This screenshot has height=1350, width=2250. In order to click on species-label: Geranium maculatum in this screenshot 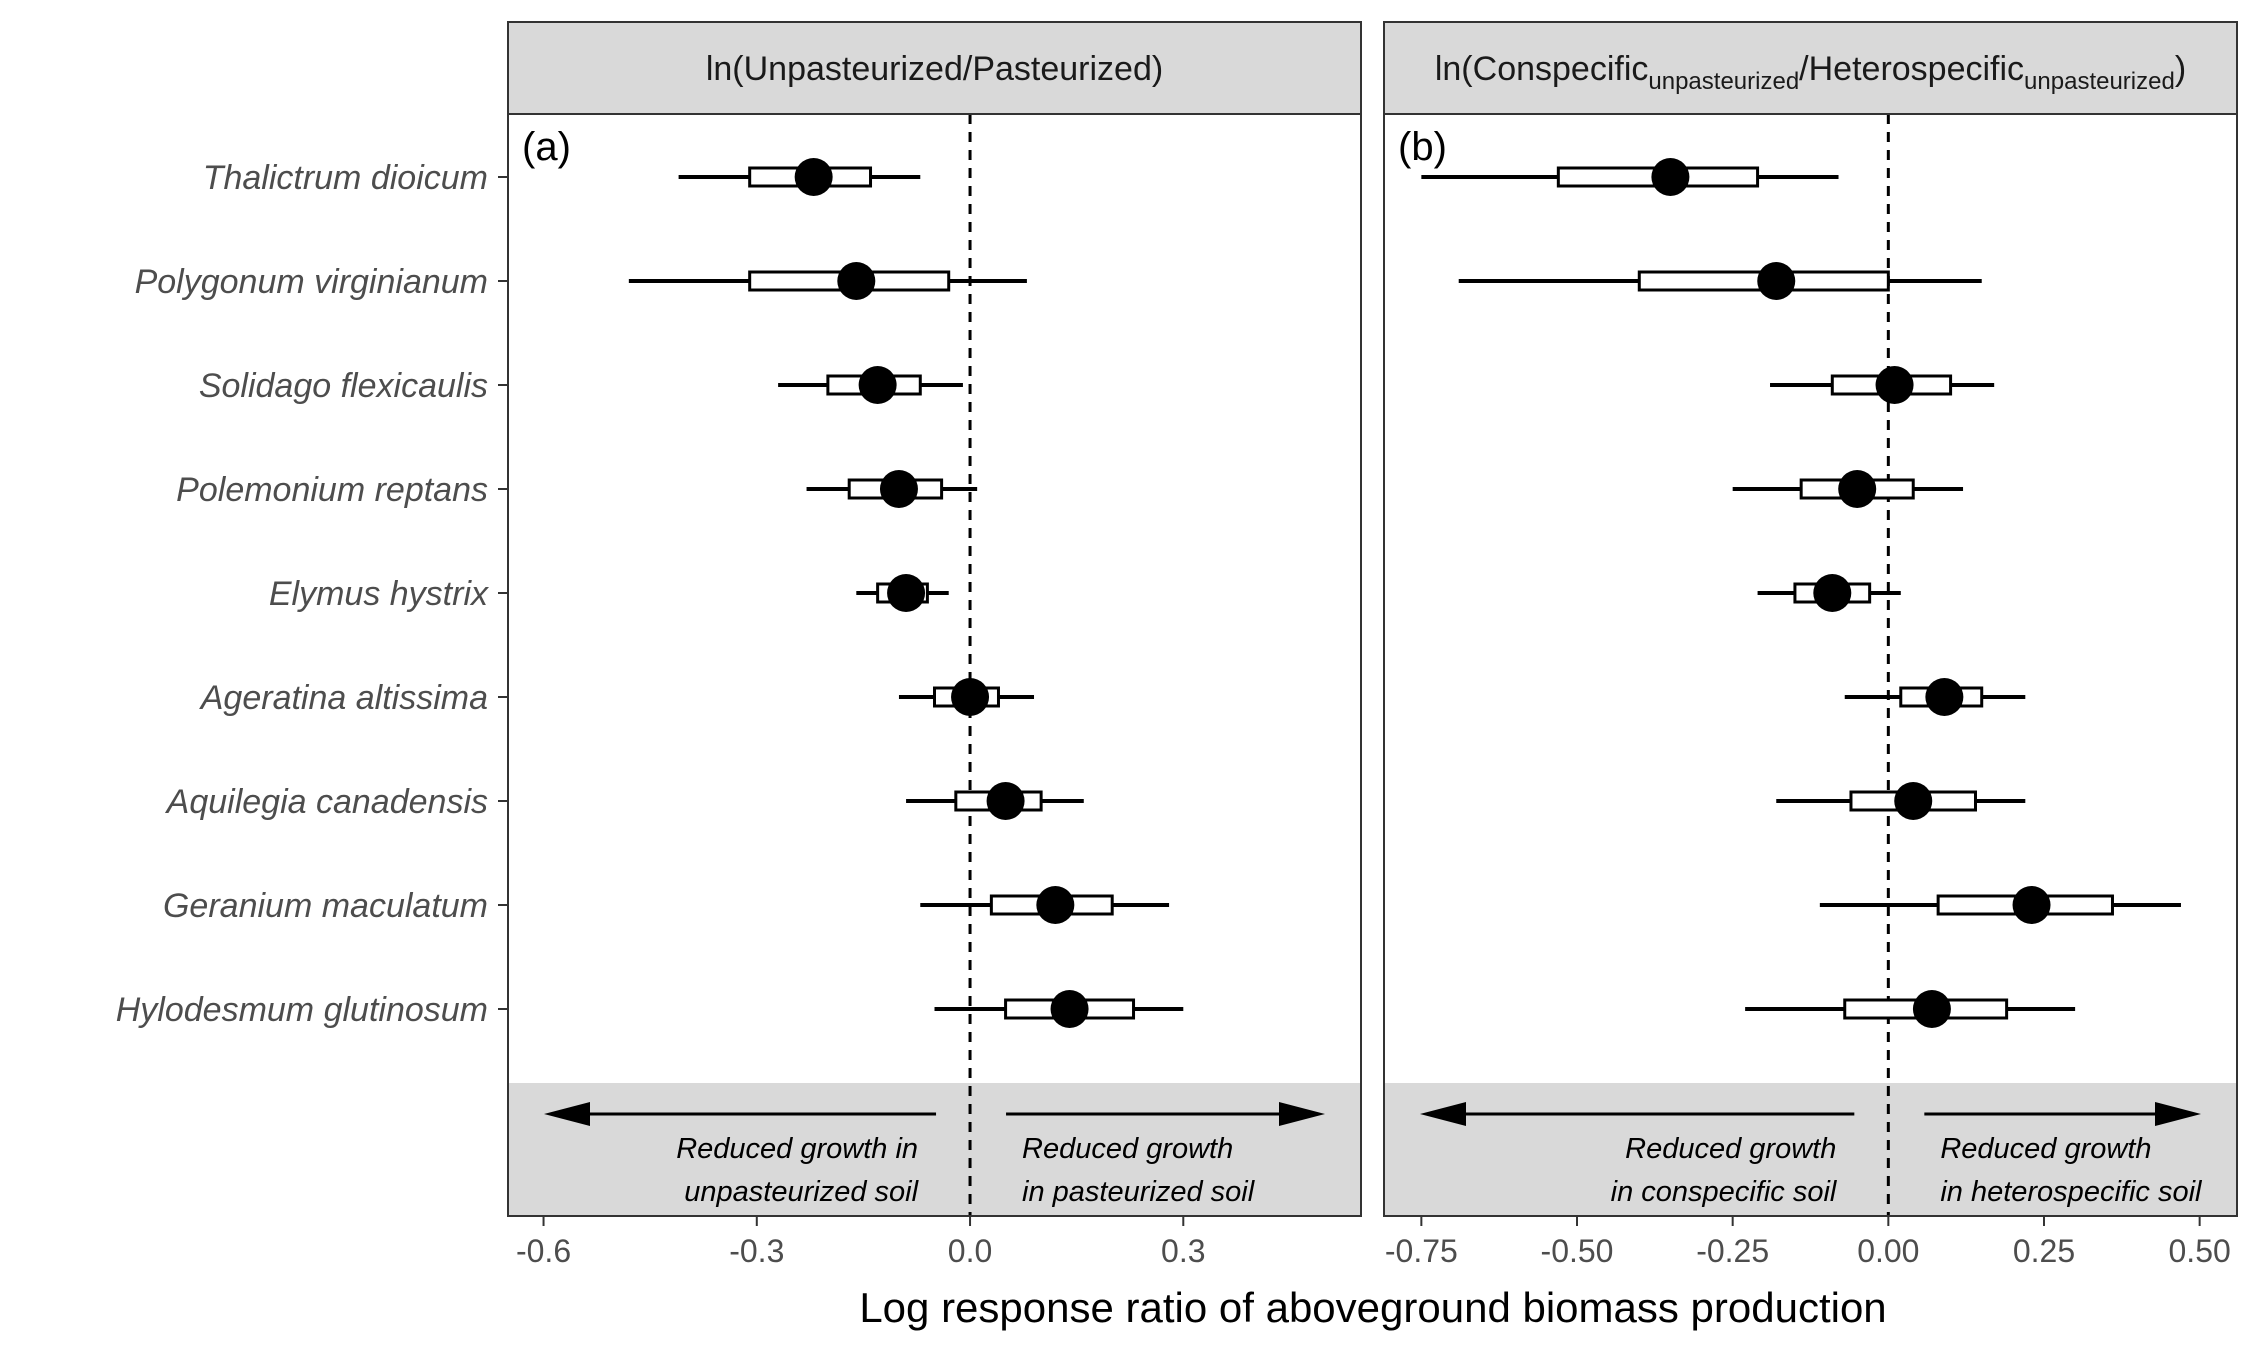, I will do `click(325, 906)`.